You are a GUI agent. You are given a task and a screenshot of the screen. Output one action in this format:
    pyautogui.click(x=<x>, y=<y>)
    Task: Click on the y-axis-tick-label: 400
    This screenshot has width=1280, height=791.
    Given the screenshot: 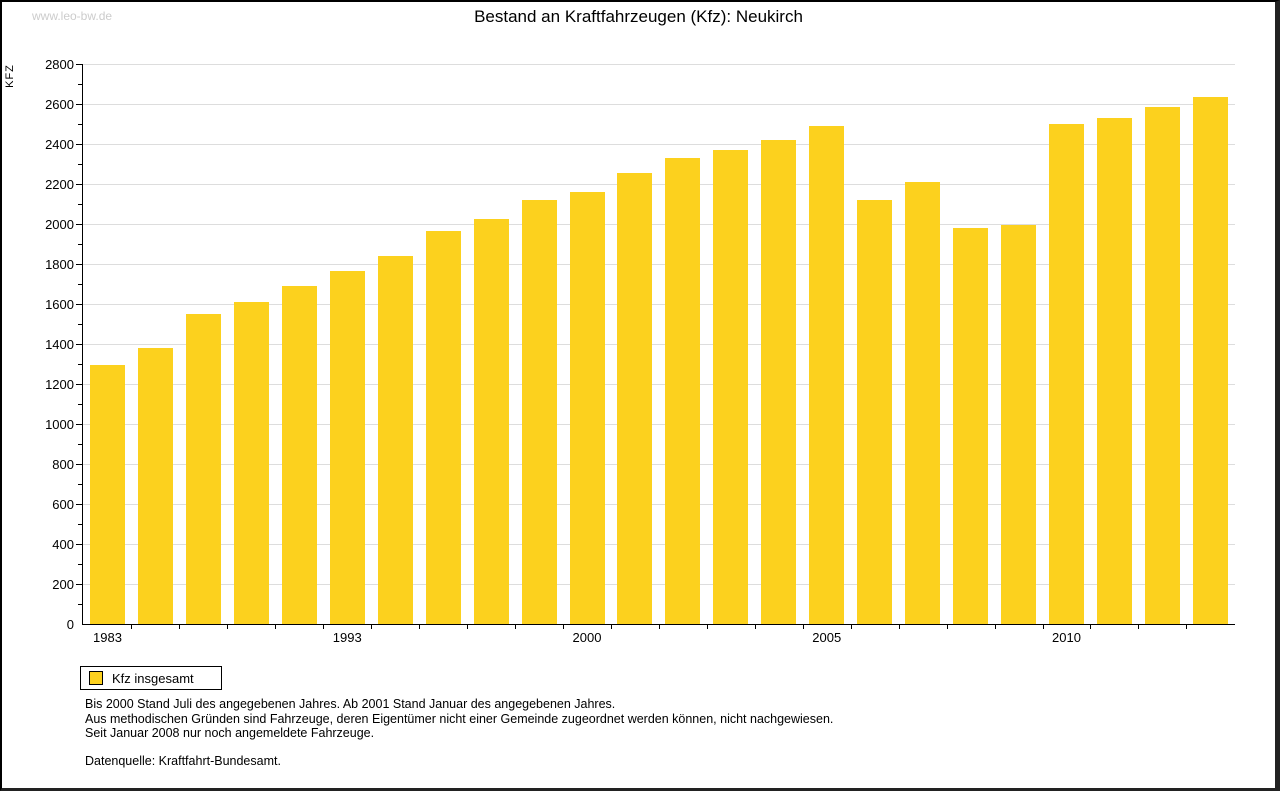 What is the action you would take?
    pyautogui.click(x=63, y=544)
    